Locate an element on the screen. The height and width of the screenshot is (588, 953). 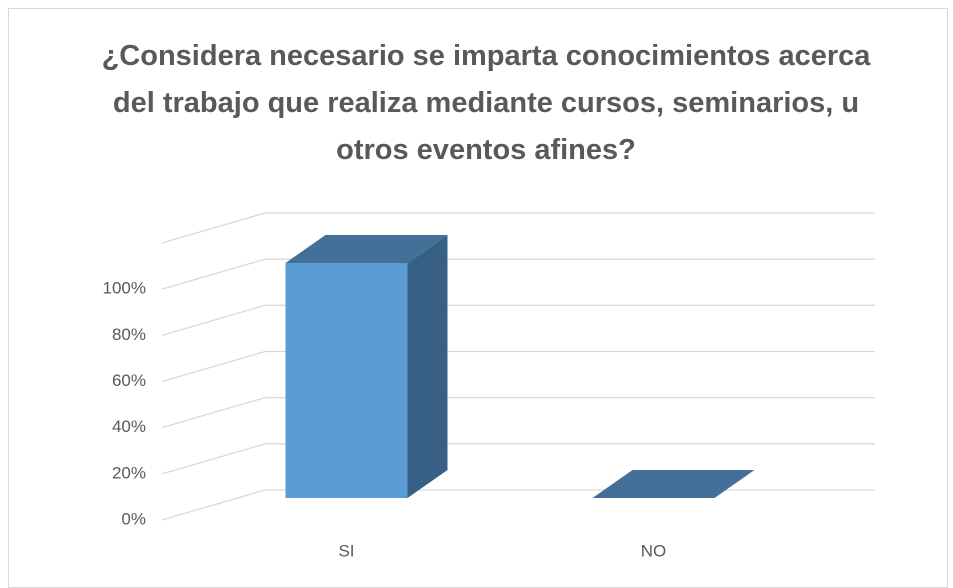
y-tick-label: 100% is located at coordinates (124, 288).